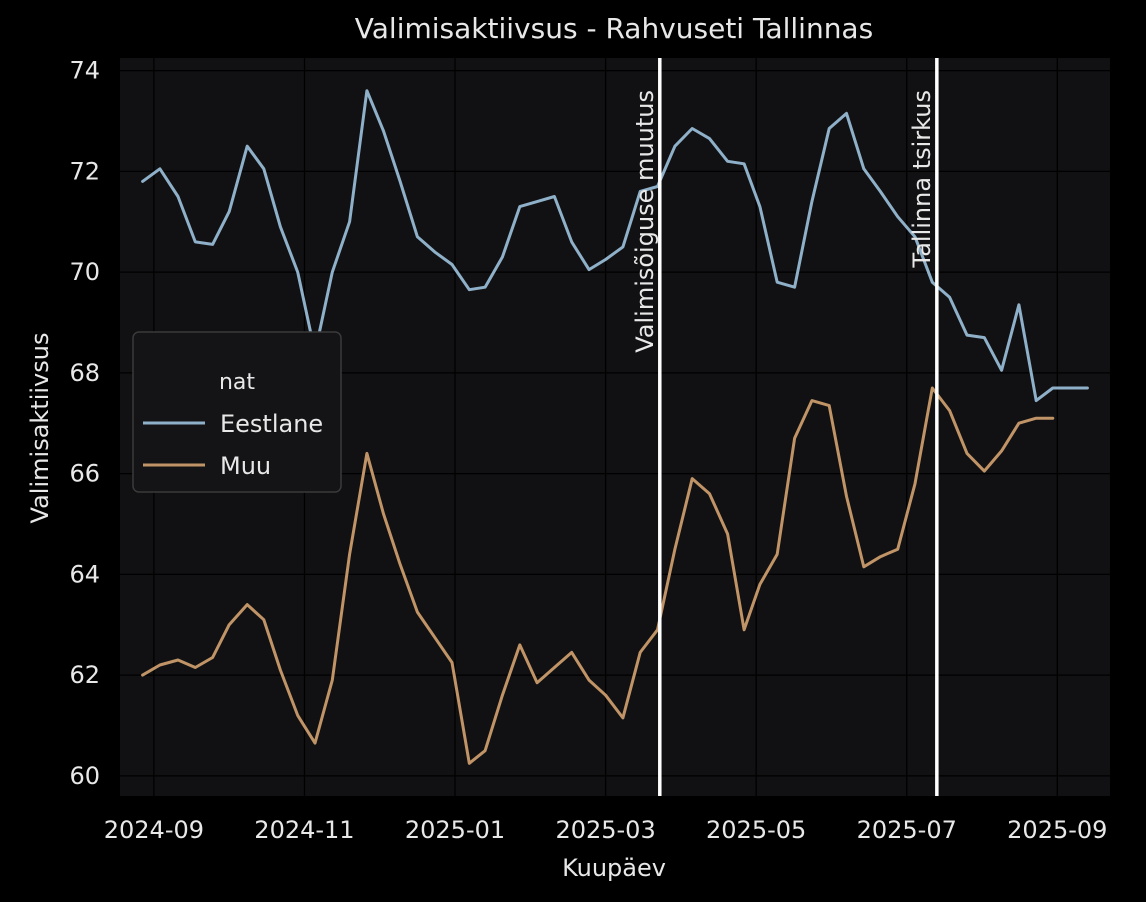  Describe the element at coordinates (84, 474) in the screenshot. I see `y-tick-label: 66` at that location.